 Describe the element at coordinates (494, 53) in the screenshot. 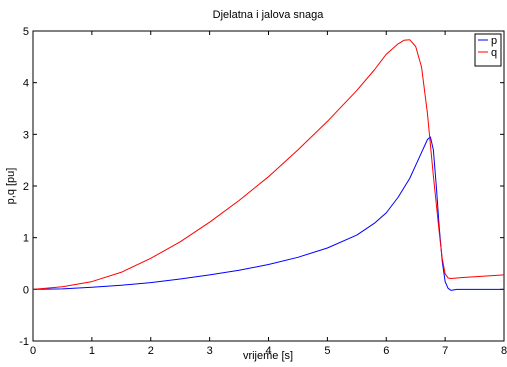

I see `legend-label-q: q` at that location.